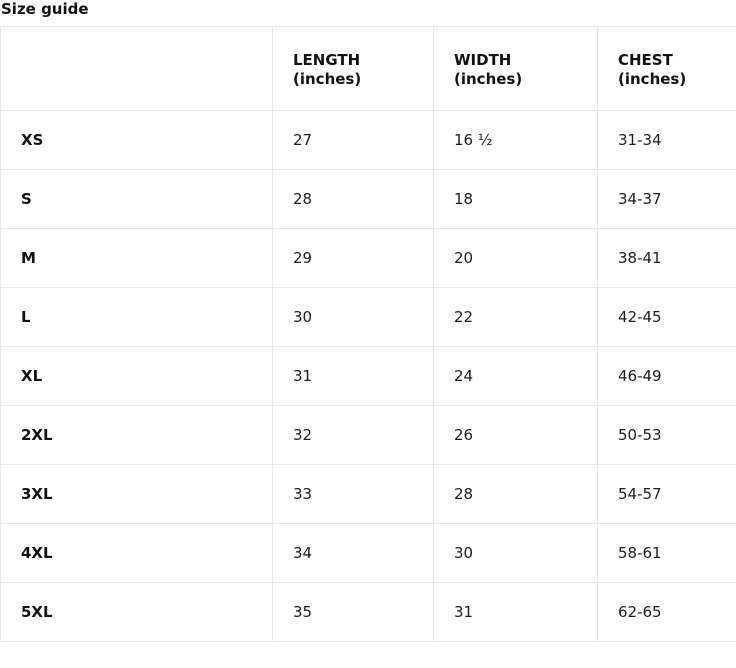 This screenshot has width=736, height=668. Describe the element at coordinates (136, 199) in the screenshot. I see `cell-size: S` at that location.